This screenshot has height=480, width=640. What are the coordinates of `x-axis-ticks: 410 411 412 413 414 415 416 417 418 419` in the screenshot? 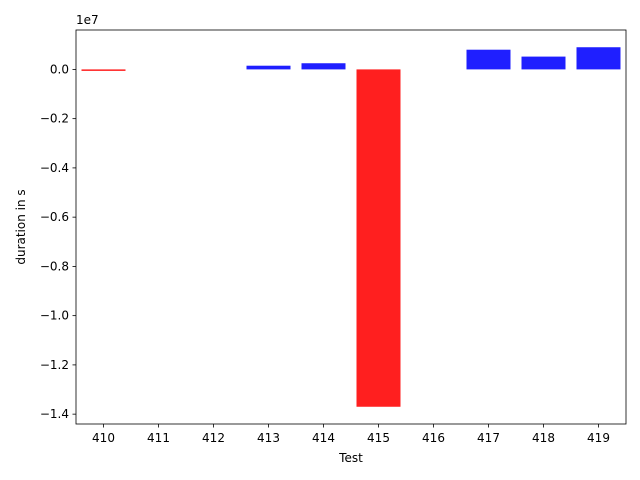 It's located at (351, 434).